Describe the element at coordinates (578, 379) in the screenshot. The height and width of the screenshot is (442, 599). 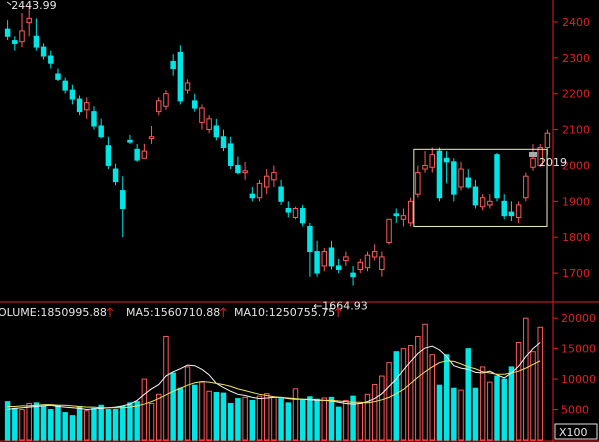
I see `volume-tick-label: 10000` at that location.